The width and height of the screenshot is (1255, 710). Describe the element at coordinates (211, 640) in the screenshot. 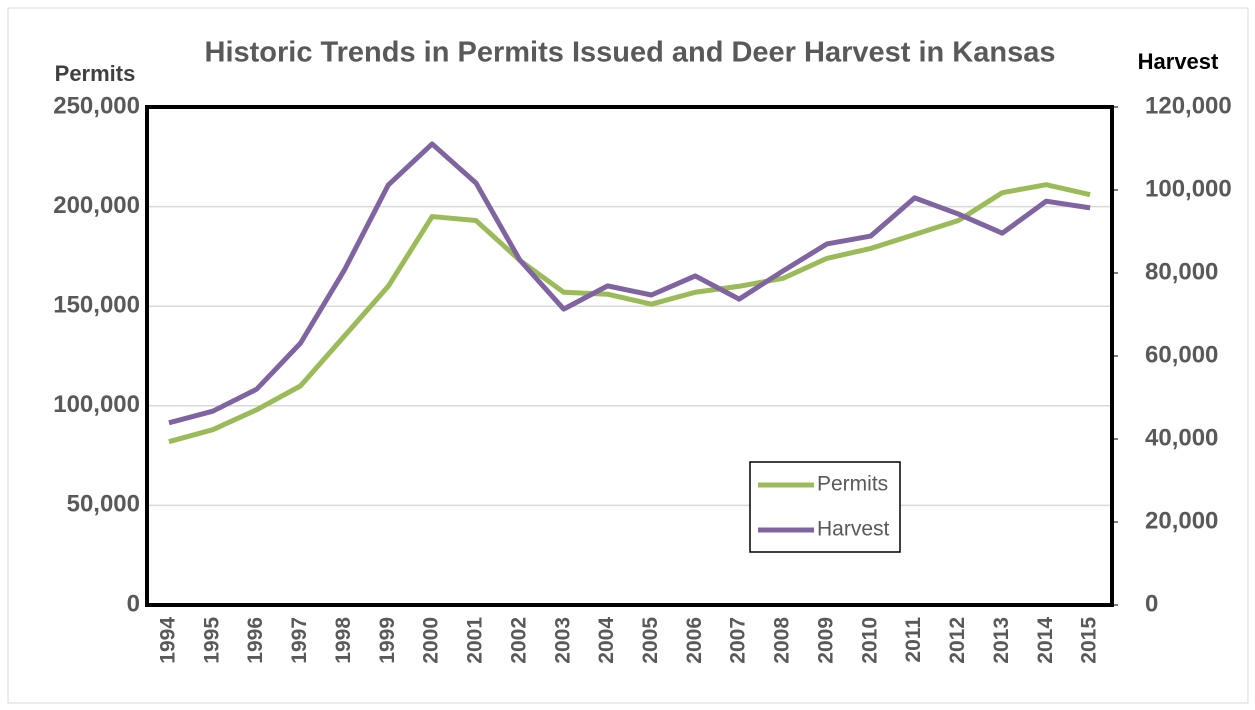

I see `x-tick-label: 1995` at that location.